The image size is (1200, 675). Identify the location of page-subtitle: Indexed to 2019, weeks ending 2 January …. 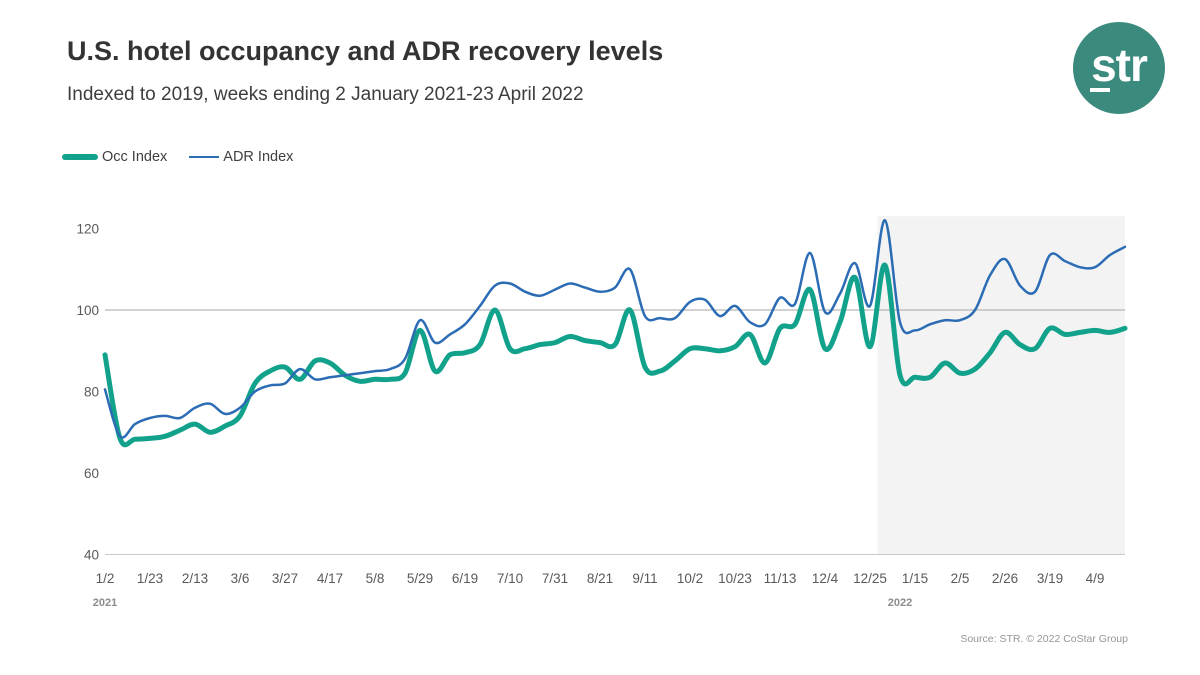
(325, 94).